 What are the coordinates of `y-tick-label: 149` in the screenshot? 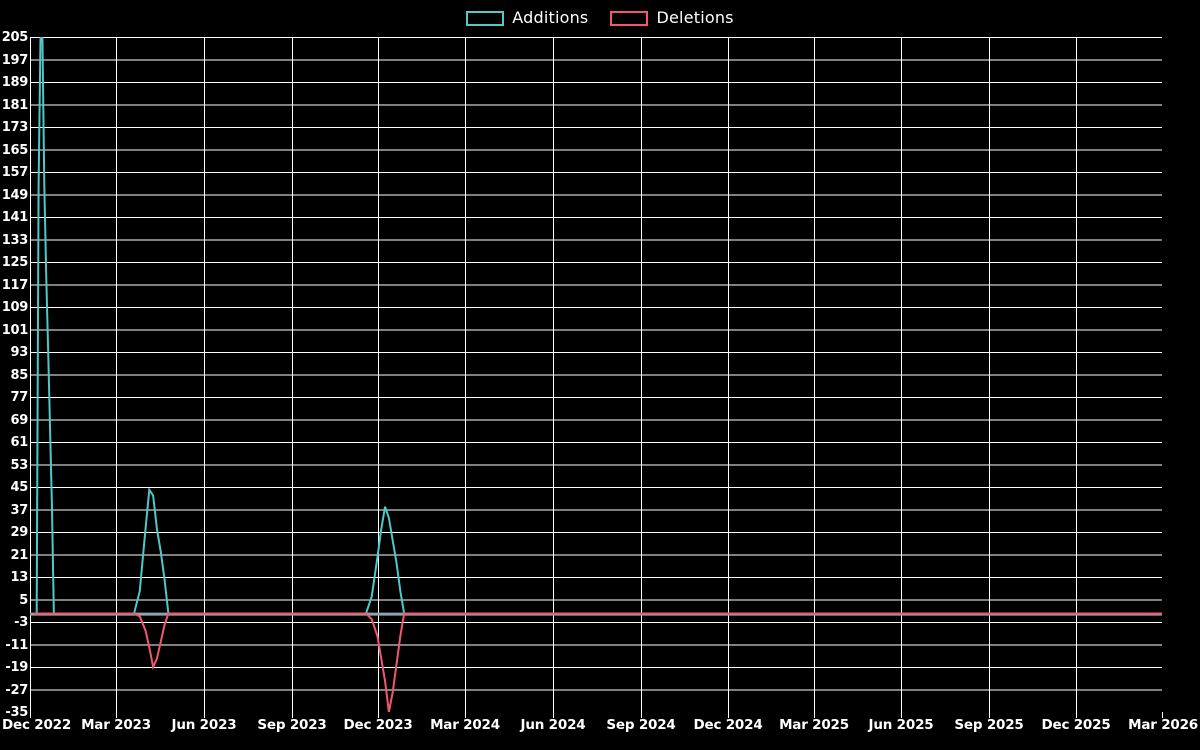 It's located at (15, 195).